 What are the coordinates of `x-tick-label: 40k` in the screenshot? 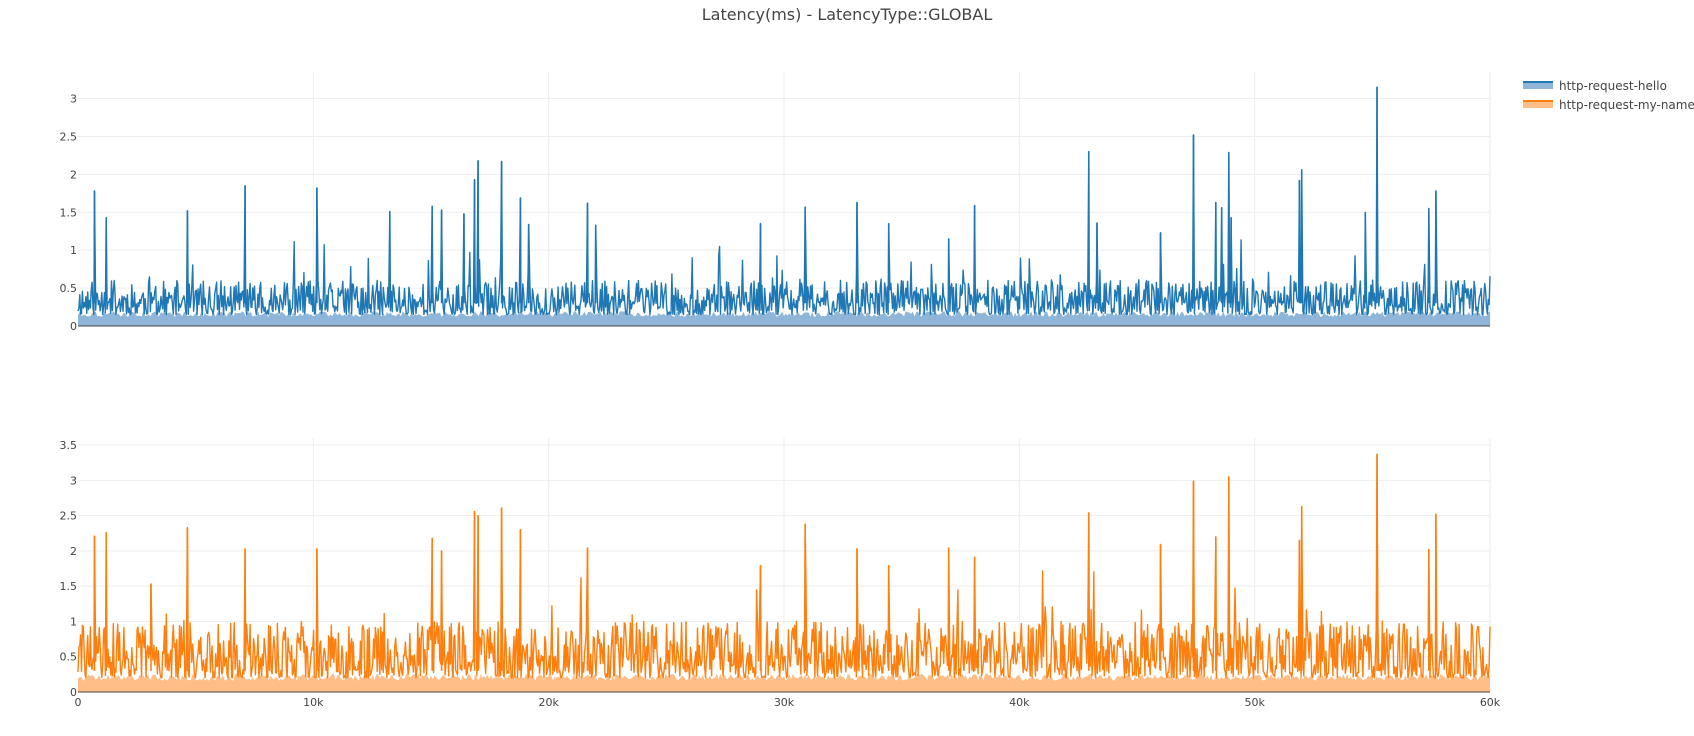 It's located at (1019, 702).